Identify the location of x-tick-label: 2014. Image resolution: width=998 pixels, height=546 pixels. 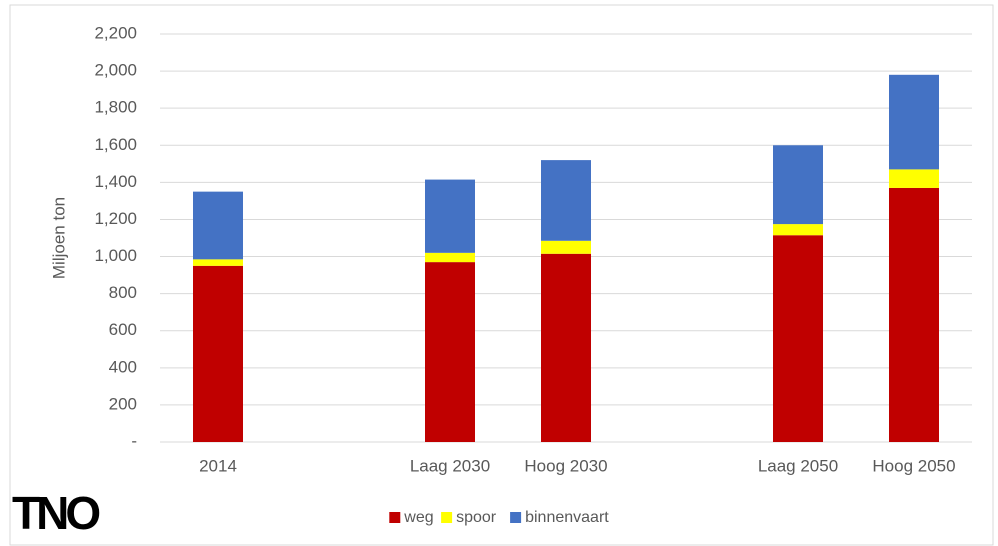
(218, 465).